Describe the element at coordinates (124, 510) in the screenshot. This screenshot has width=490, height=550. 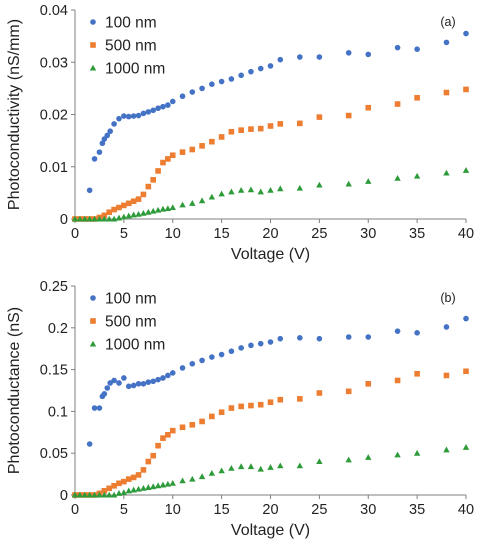
I see `x-tick-label: 5` at that location.